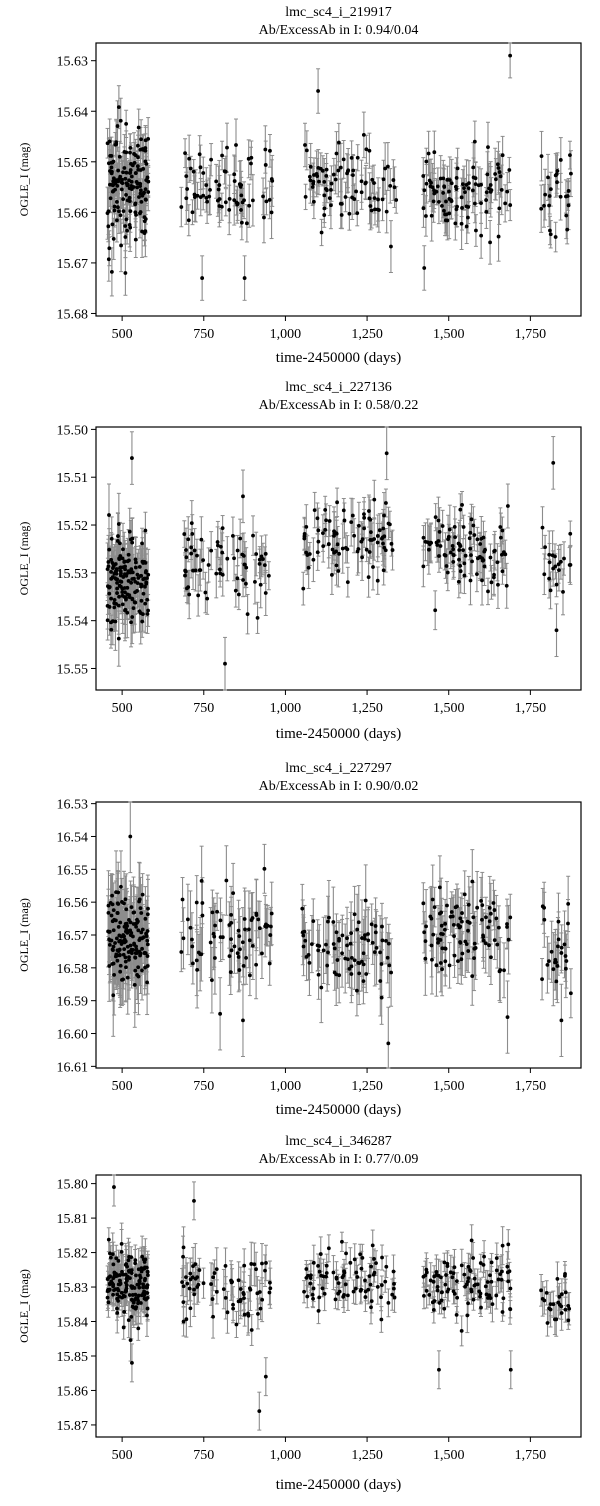 This screenshot has height=1506, width=600. Describe the element at coordinates (339, 786) in the screenshot. I see `chart-subtitle: Ab/ExcessAb in I: 0.90/0.02` at that location.